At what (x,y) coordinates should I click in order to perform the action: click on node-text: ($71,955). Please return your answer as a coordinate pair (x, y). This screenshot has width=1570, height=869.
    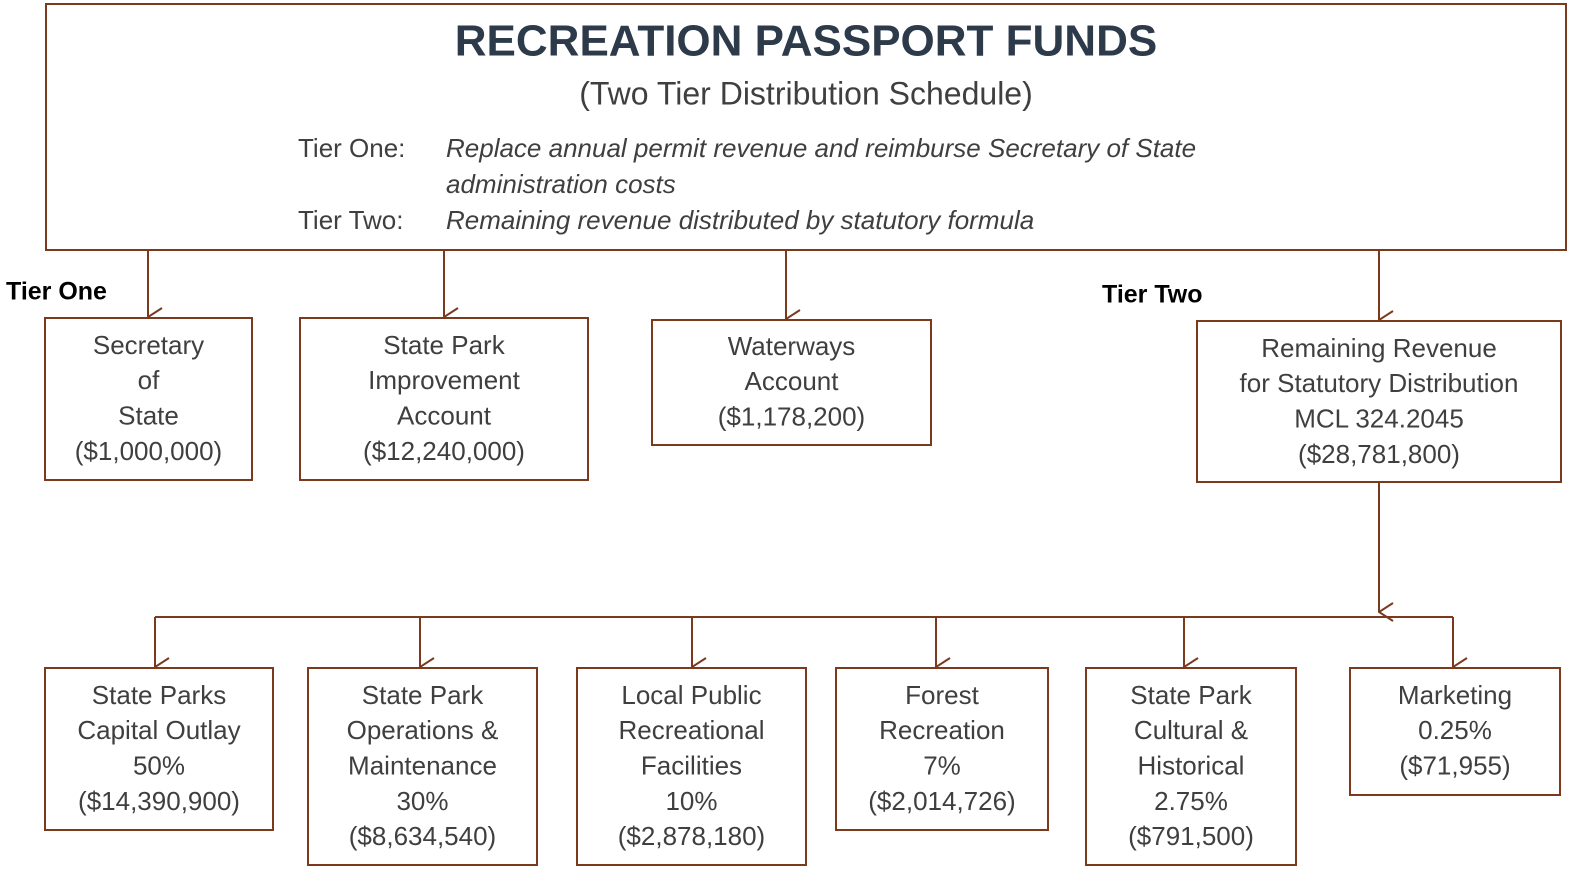
    Looking at the image, I should click on (1454, 765).